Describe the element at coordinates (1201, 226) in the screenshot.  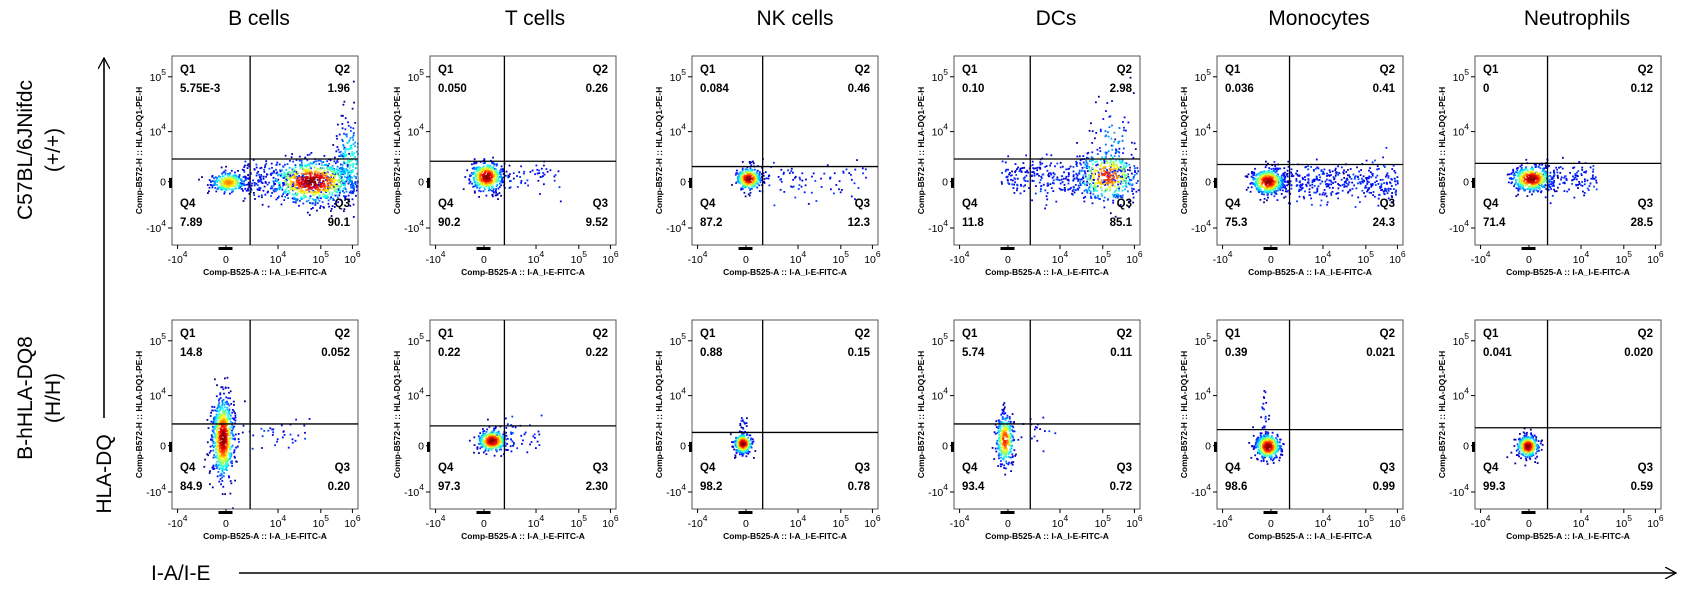
I see `tick-label: -104` at that location.